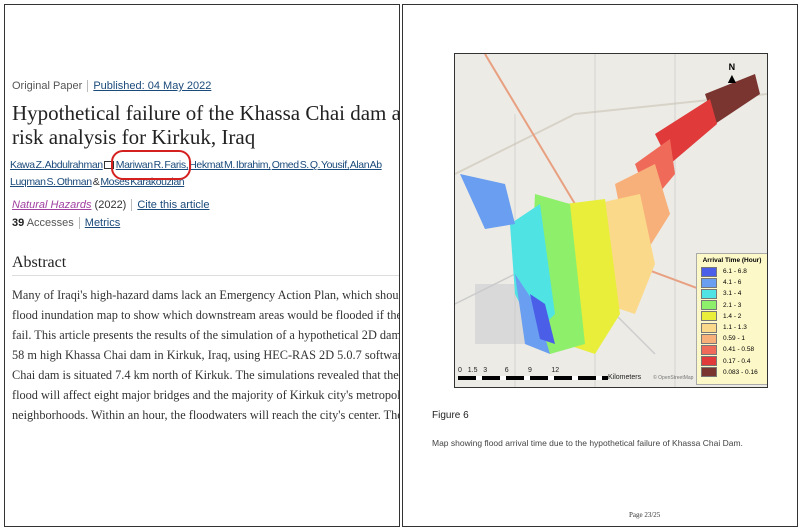 This screenshot has width=800, height=530. What do you see at coordinates (18, 223) in the screenshot?
I see `accesses-count: 39` at bounding box center [18, 223].